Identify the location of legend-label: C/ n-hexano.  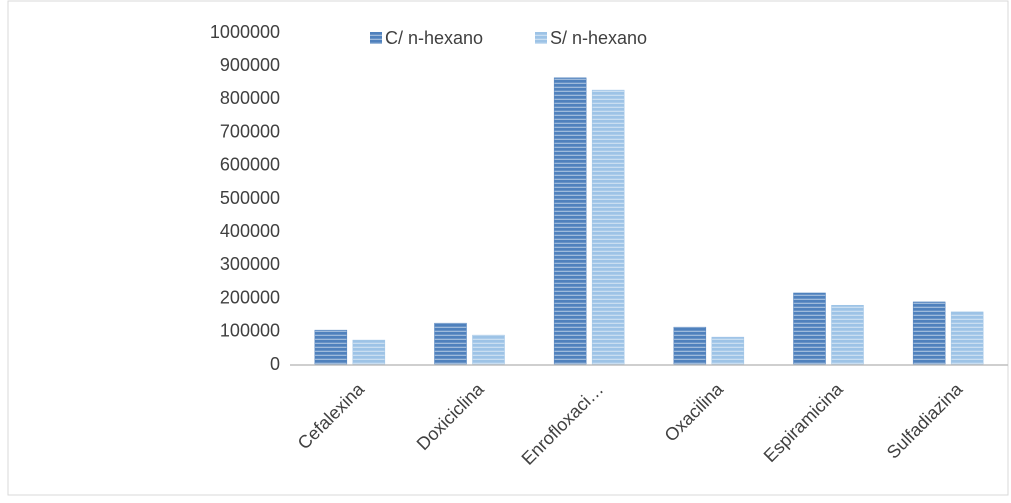
(434, 38).